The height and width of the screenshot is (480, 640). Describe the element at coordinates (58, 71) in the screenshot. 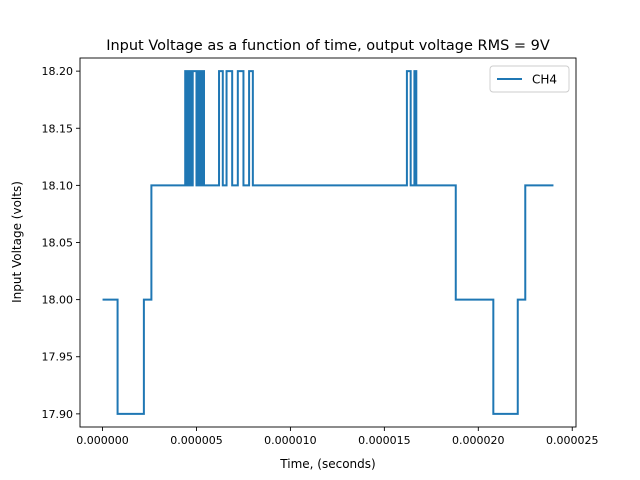

I see `y-tick-label: 18.20` at that location.